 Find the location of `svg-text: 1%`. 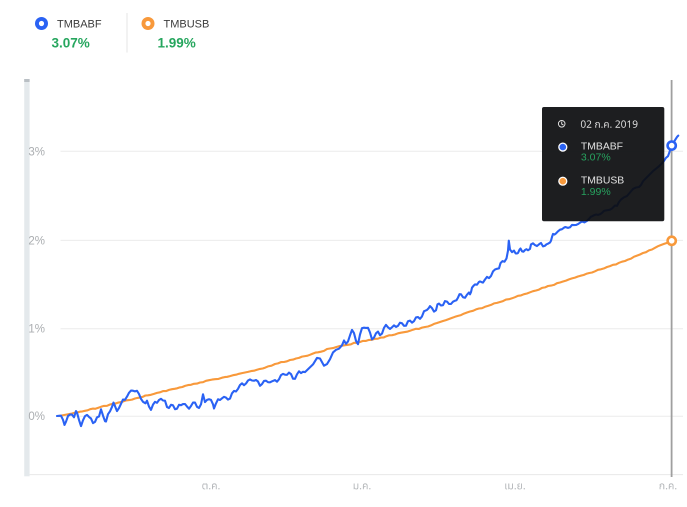

svg-text: 1% is located at coordinates (36, 330).